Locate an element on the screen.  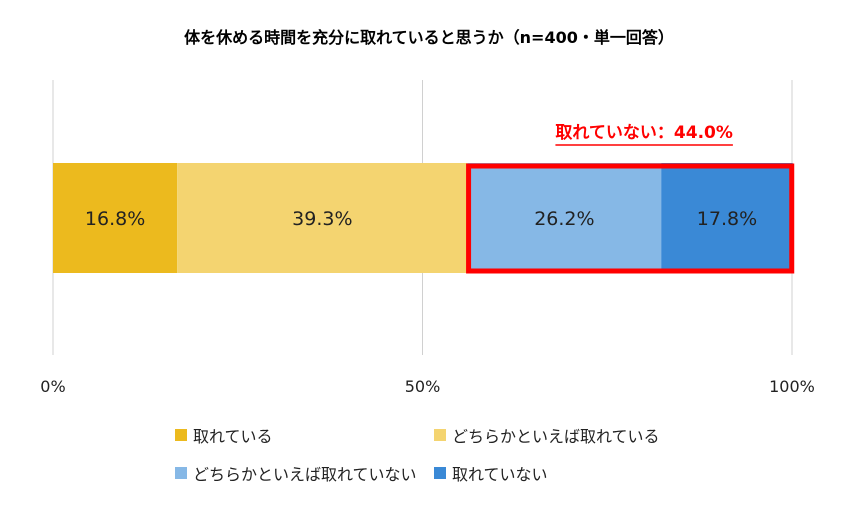
data-label-1: 16.8% is located at coordinates (115, 219).